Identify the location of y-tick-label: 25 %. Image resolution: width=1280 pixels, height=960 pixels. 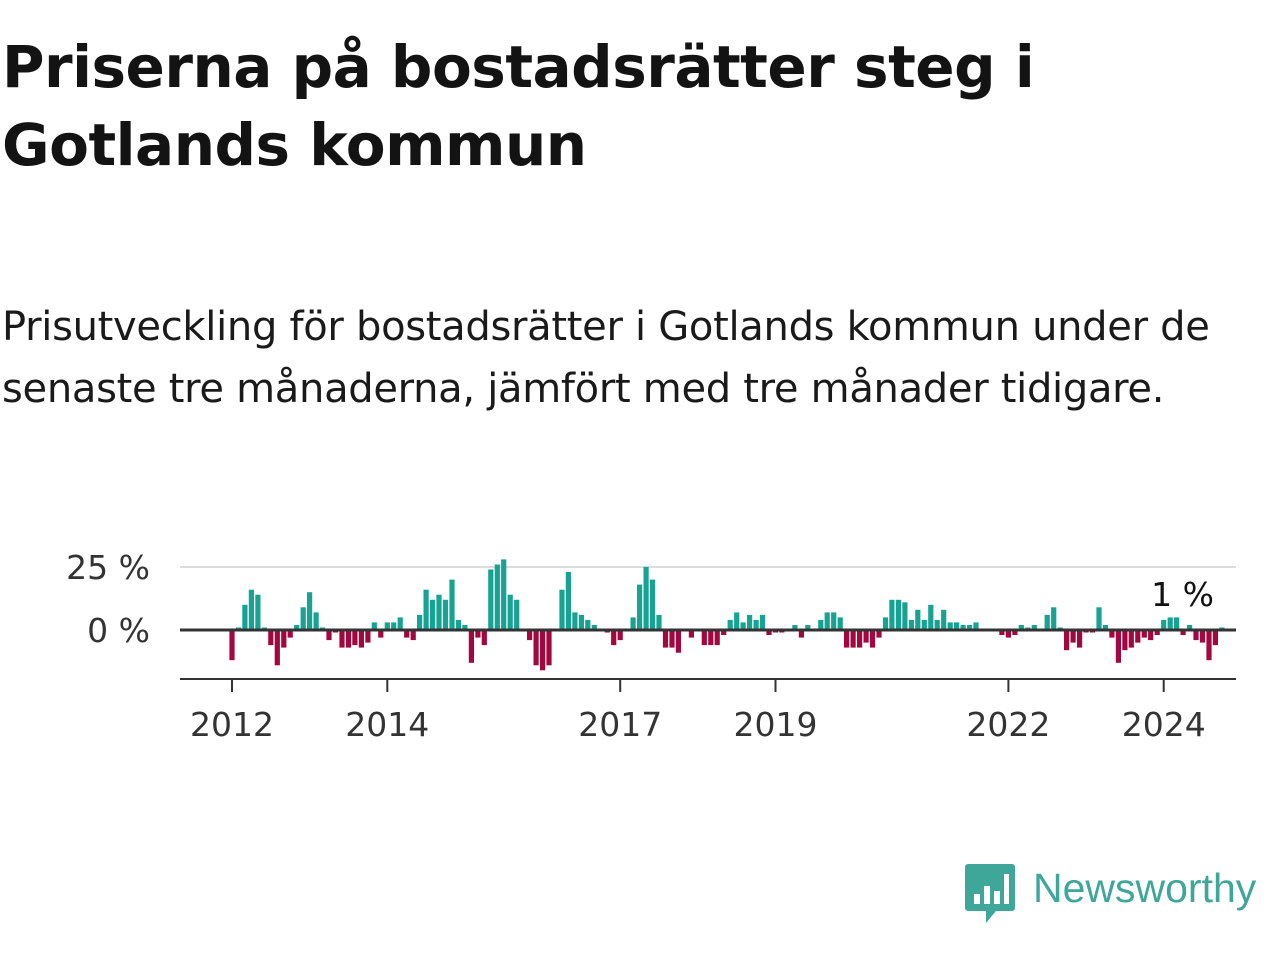
(108, 567).